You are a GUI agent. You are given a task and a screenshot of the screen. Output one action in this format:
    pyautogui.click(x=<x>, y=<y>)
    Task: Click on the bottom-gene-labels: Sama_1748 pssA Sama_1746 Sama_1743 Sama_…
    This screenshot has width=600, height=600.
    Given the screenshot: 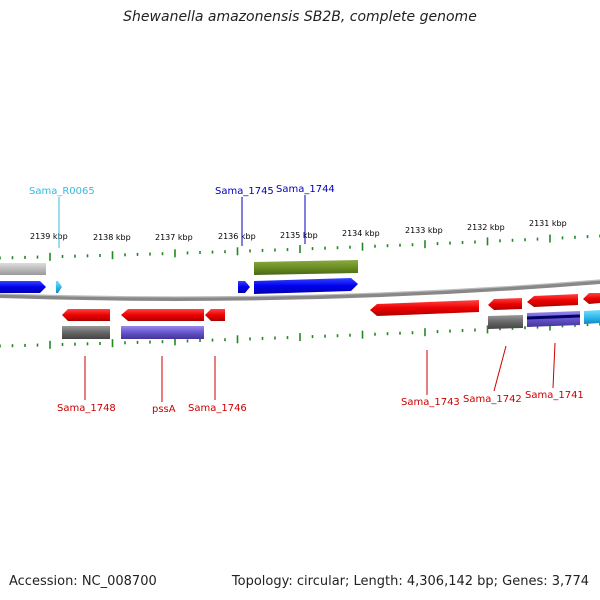 What is the action you would take?
    pyautogui.click(x=320, y=402)
    